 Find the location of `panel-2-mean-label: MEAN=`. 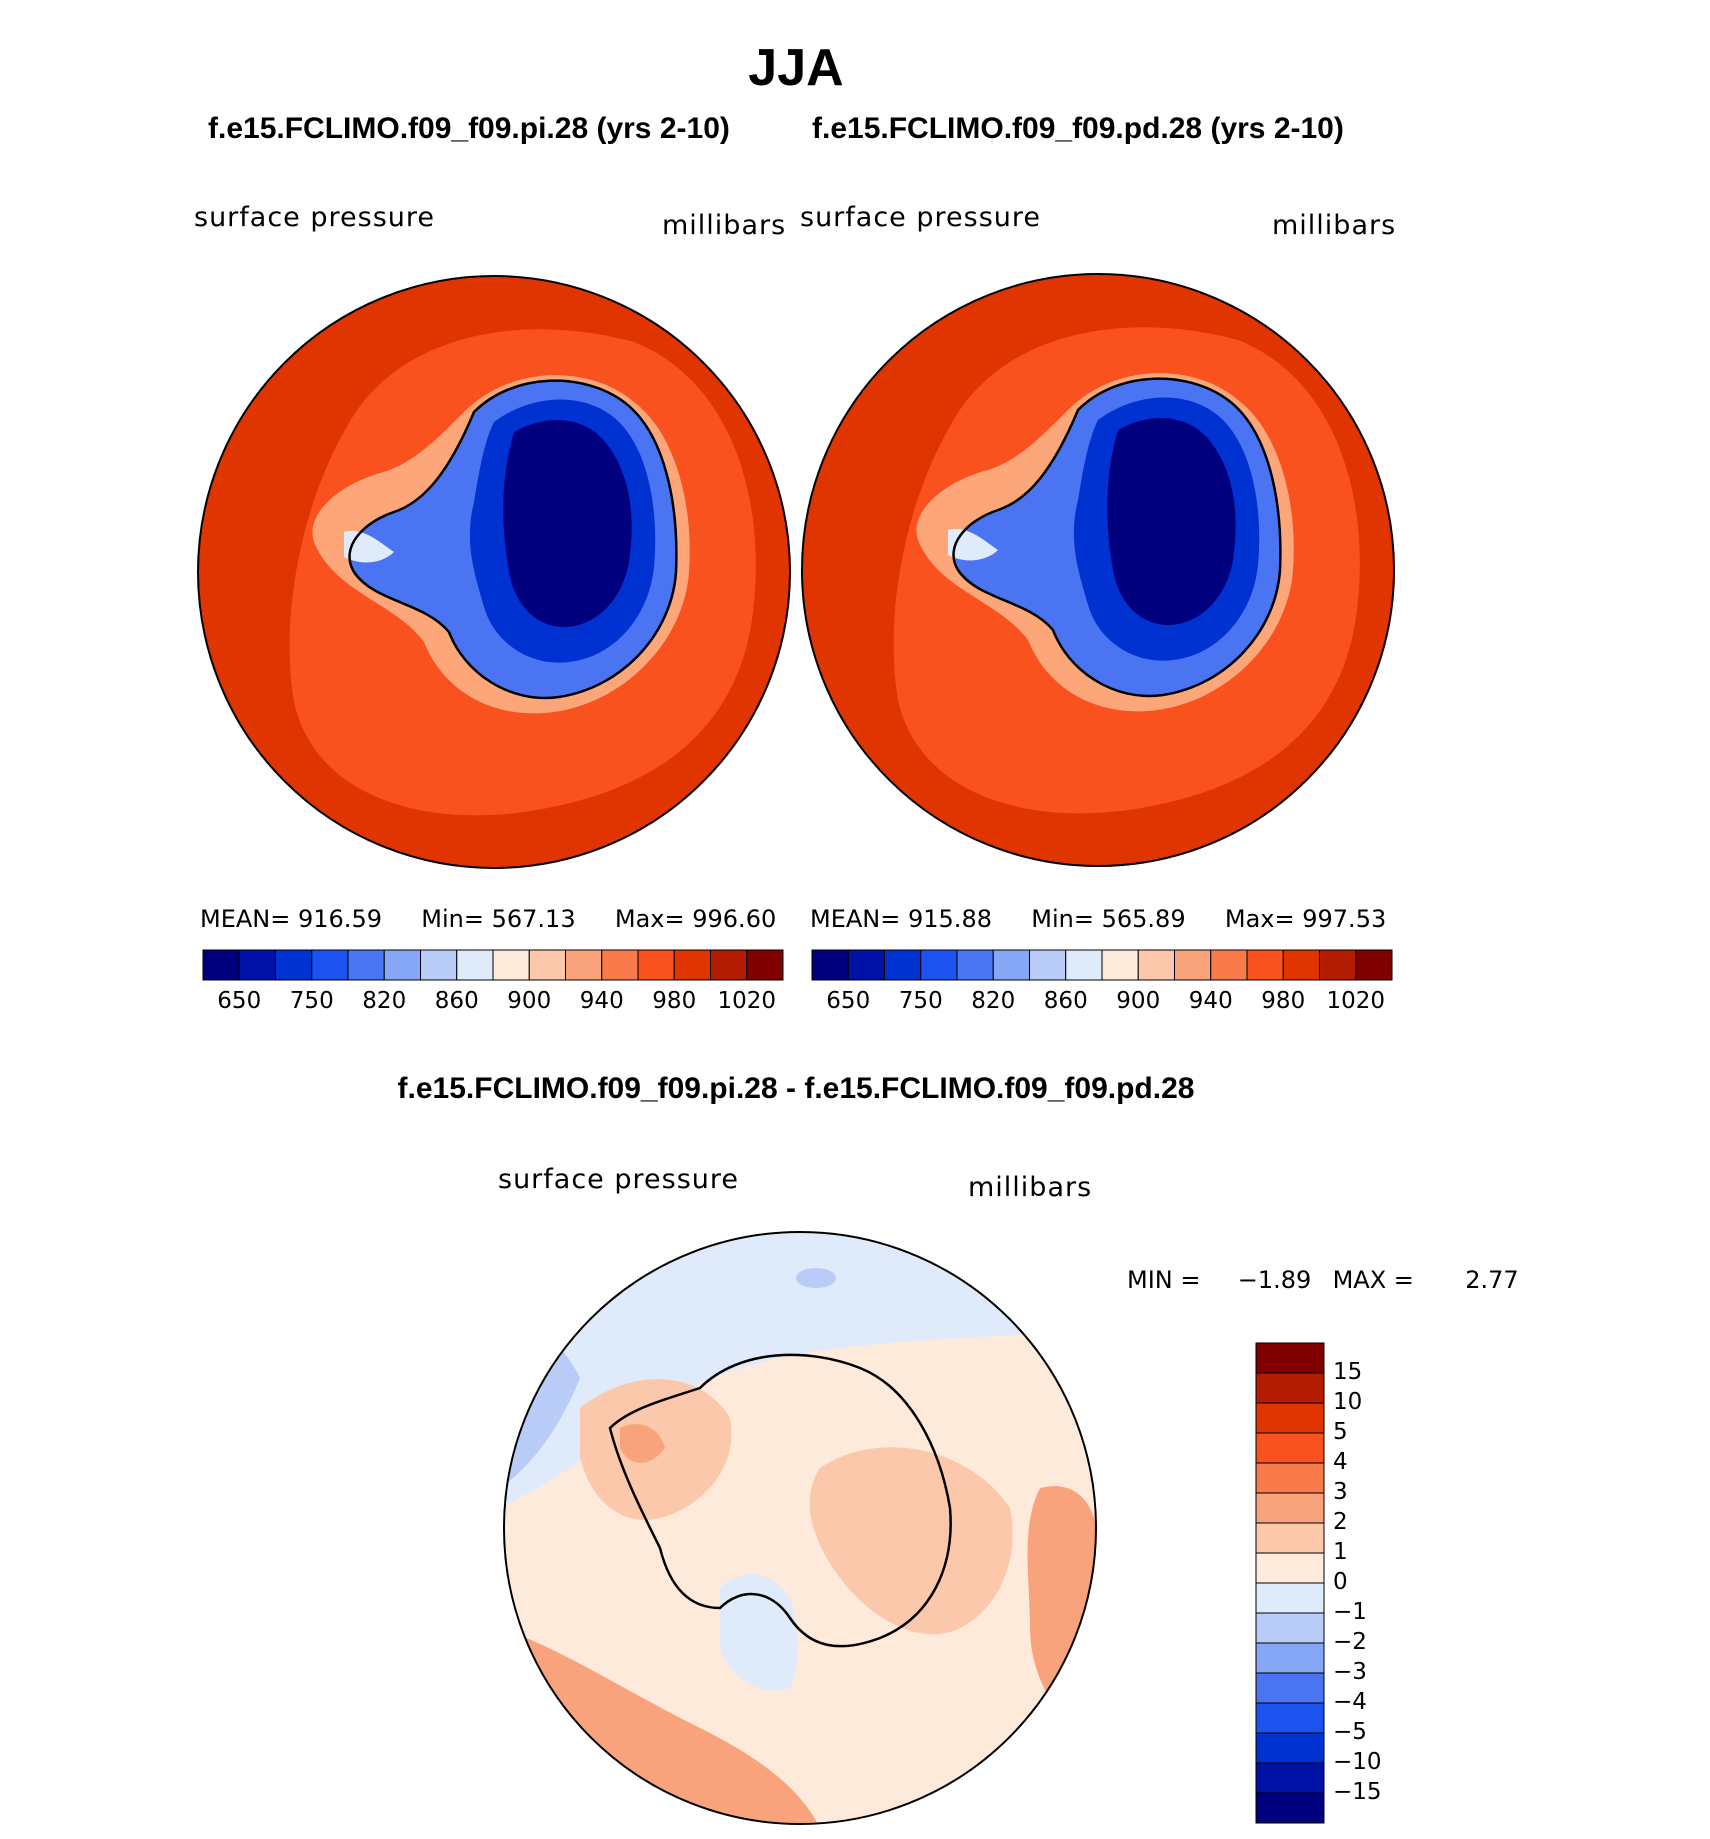

panel-2-mean-label: MEAN= is located at coordinates (855, 919).